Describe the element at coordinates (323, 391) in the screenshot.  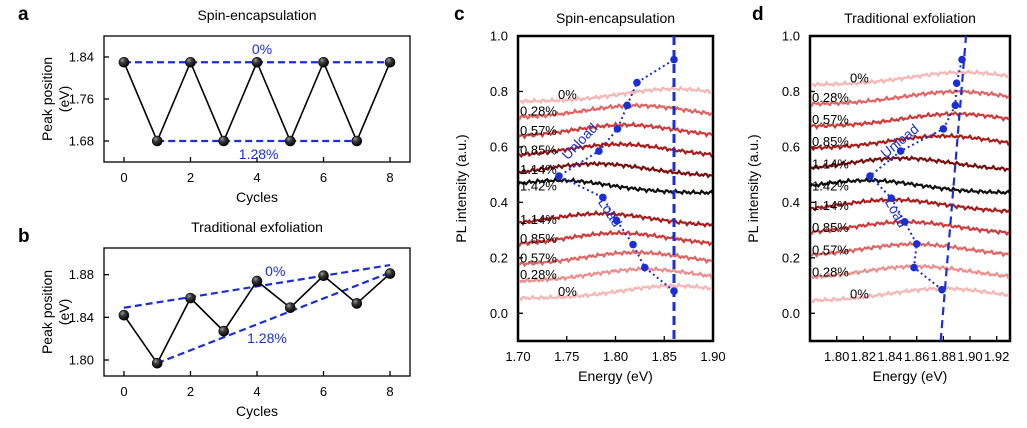
I see `x-tick-label: 6` at that location.